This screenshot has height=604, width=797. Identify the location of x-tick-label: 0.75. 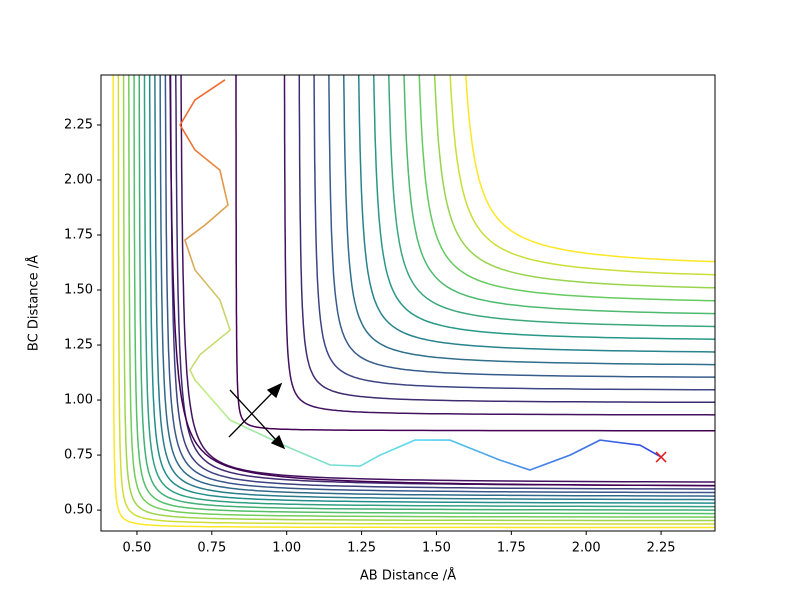
(211, 548).